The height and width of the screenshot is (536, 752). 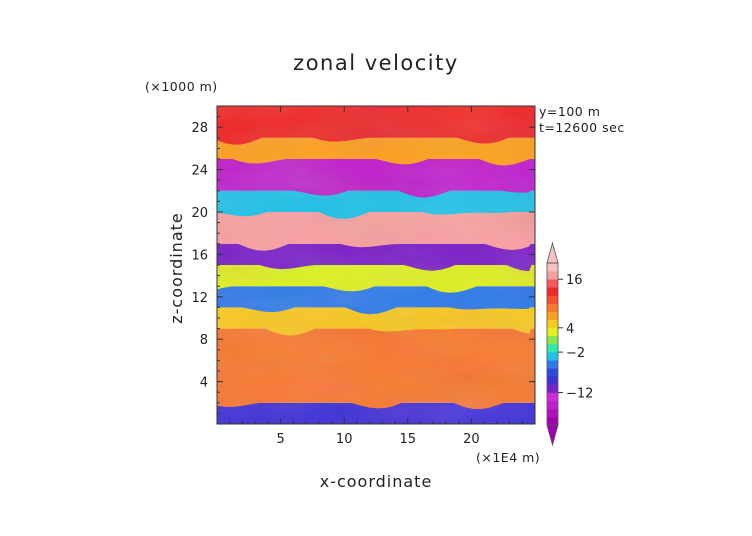 I want to click on x-tick-label: 5, so click(x=280, y=439).